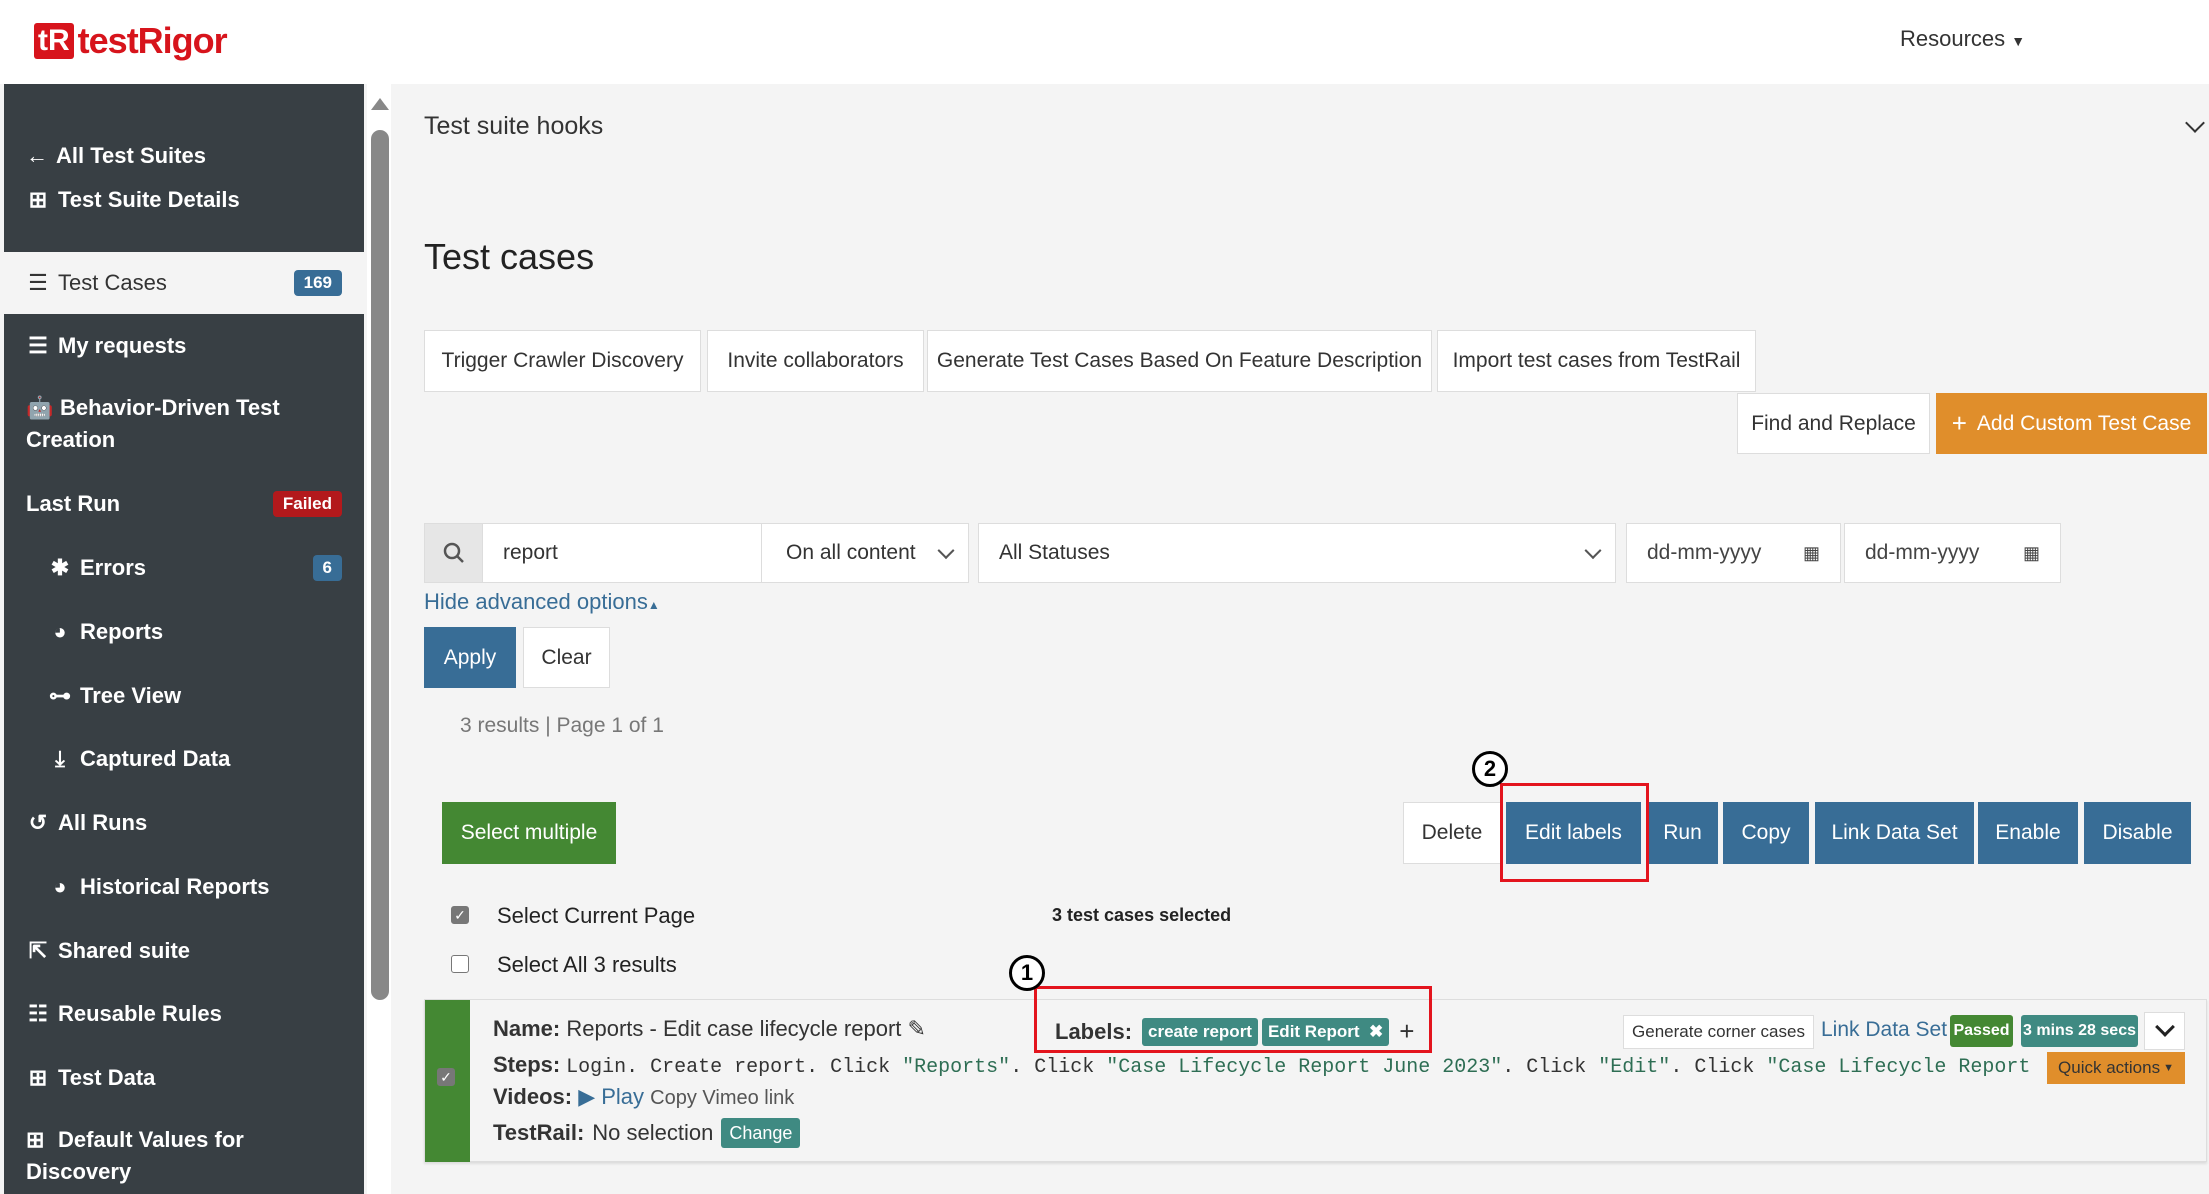 The width and height of the screenshot is (2209, 1194). What do you see at coordinates (184, 283) in the screenshot?
I see `sidebar-item-test-cases: ☰ Test Cases 169` at bounding box center [184, 283].